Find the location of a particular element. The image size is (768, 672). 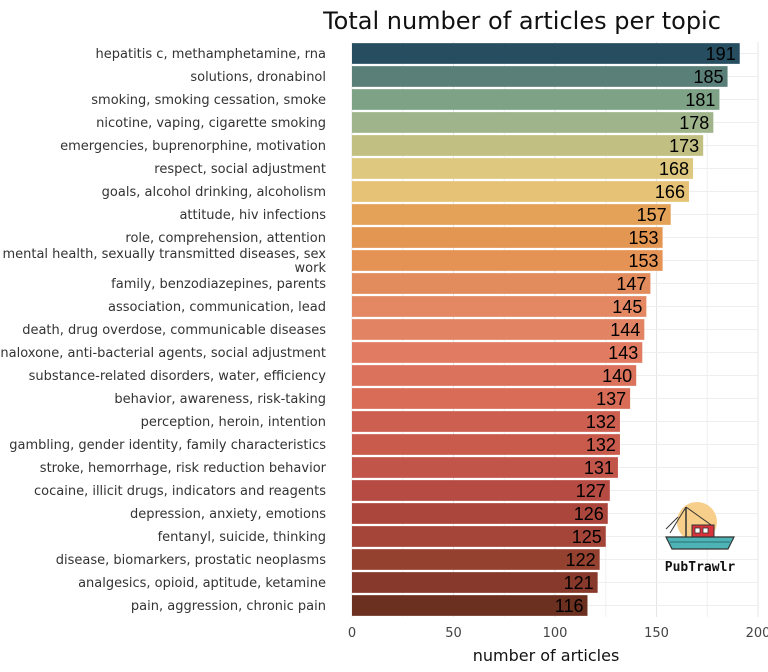

category-label: hepatitis c, methamphetamine, rna is located at coordinates (211, 54).